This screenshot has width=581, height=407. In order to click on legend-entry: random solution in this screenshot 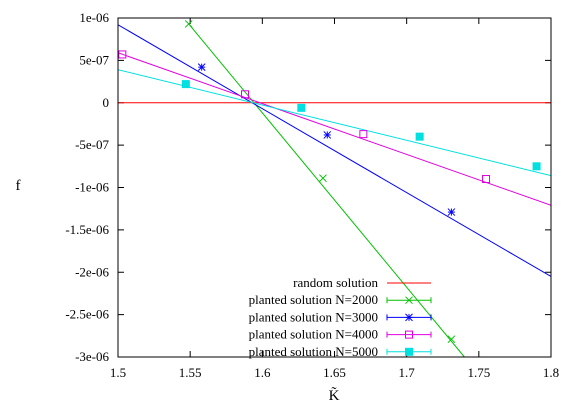, I will do `click(362, 282)`.